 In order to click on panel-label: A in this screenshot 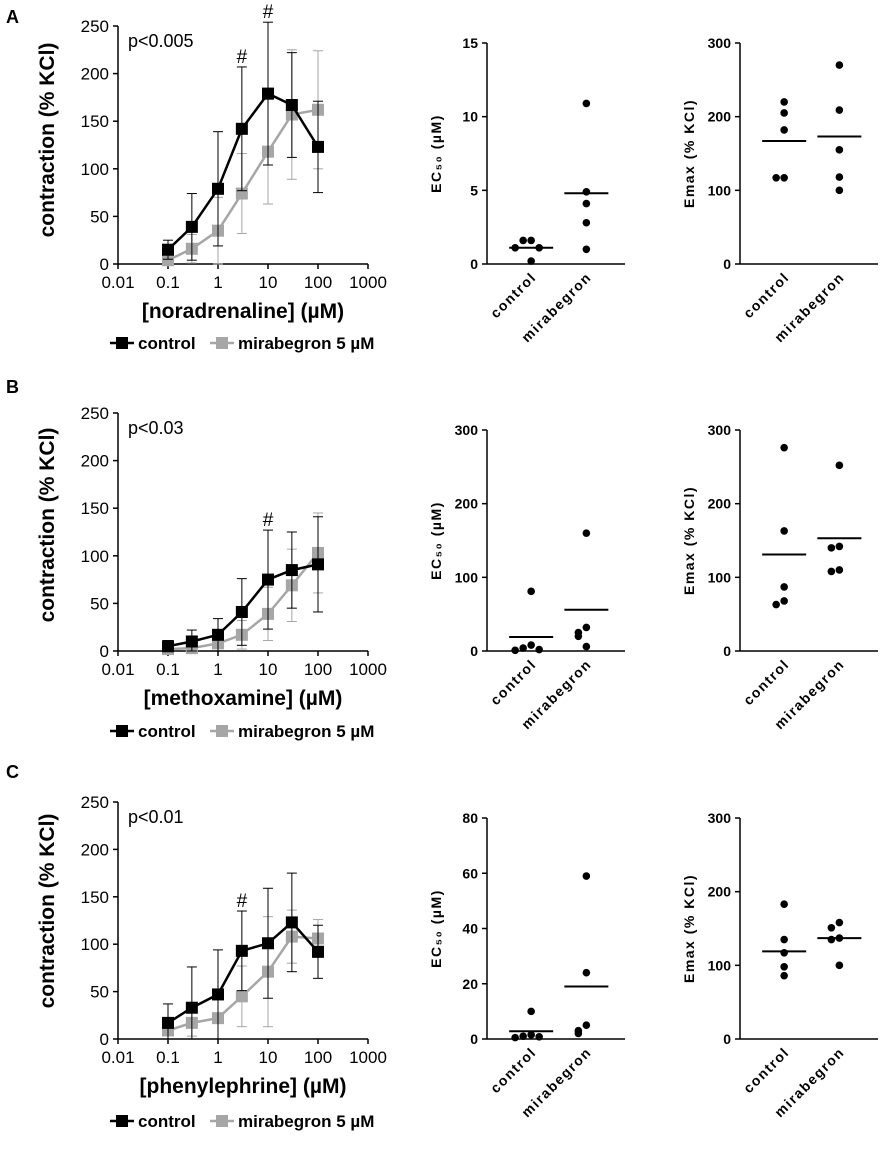, I will do `click(12, 17)`.